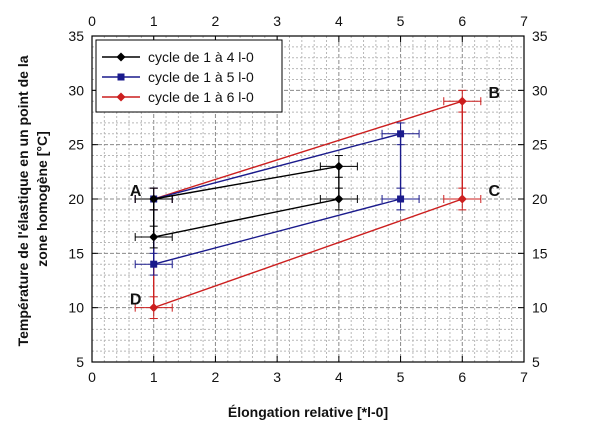 The width and height of the screenshot is (603, 428). Describe the element at coordinates (401, 377) in the screenshot. I see `x-tick-label: 5` at that location.